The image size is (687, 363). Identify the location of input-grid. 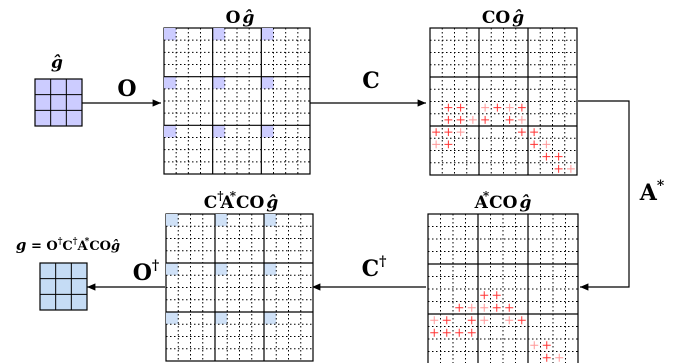
(58, 102).